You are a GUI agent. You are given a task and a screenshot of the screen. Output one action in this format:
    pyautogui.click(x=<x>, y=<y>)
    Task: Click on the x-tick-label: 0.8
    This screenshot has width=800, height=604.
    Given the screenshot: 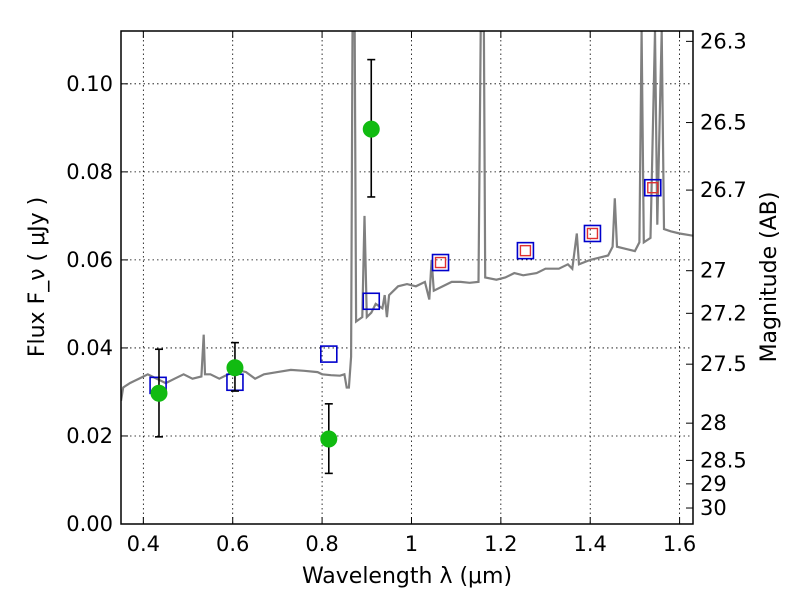 What is the action you would take?
    pyautogui.click(x=321, y=544)
    